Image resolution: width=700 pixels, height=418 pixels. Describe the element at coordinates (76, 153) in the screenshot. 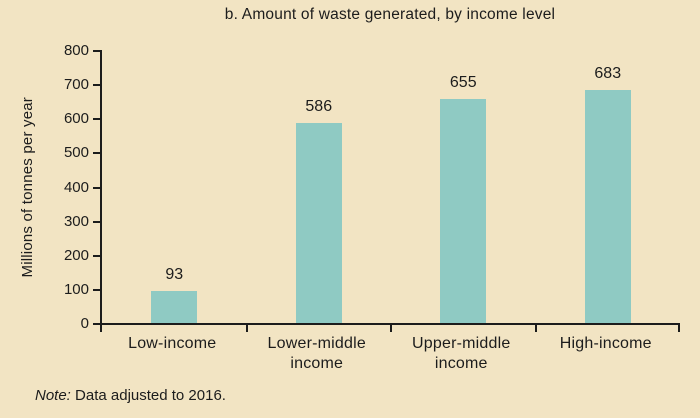

I see `y-axis-tick-label: 500` at that location.